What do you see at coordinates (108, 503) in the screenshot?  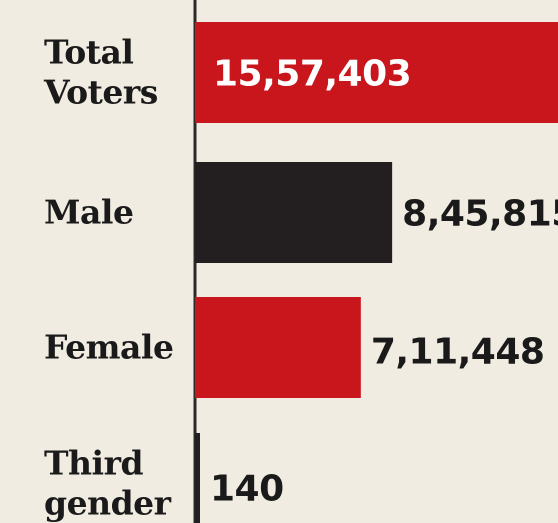 I see `category-label-line: gender` at bounding box center [108, 503].